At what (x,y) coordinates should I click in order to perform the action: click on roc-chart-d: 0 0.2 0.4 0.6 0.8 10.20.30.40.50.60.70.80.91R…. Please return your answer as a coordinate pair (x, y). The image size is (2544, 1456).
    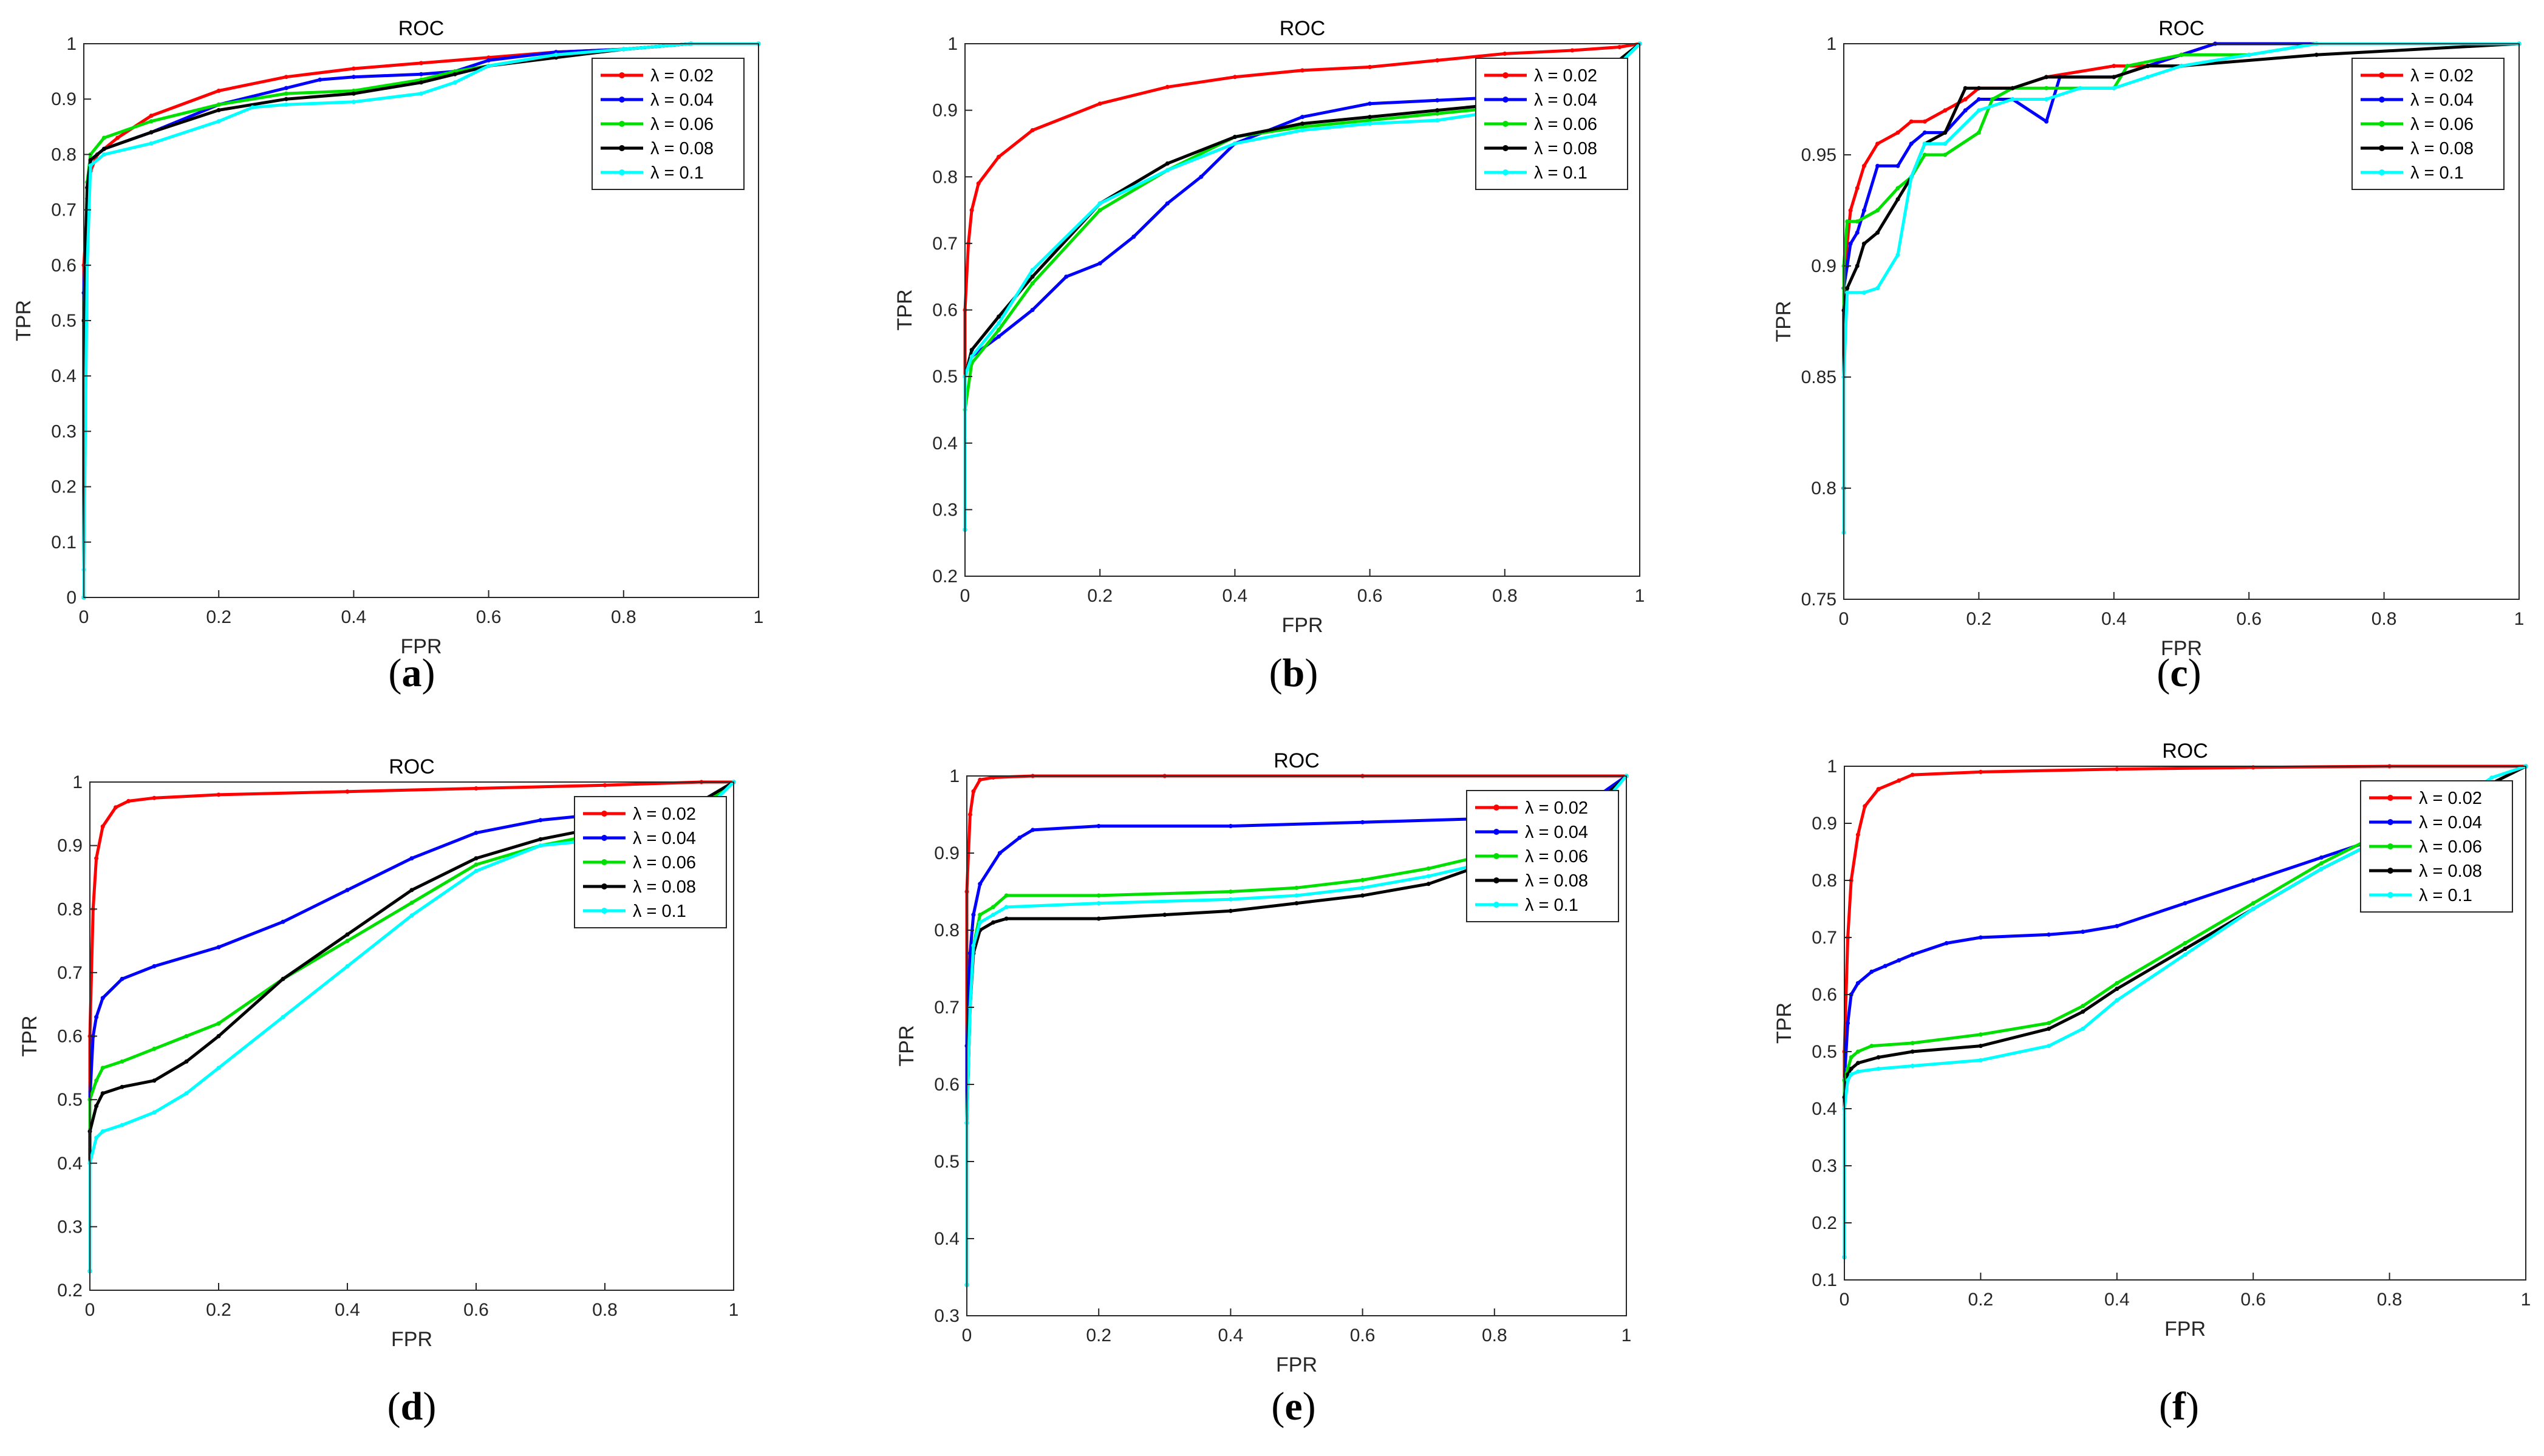
    Looking at the image, I should click on (378, 1092).